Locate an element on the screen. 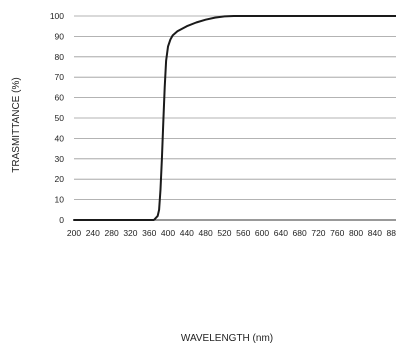 This screenshot has width=396, height=347. y-tick-label: 100 is located at coordinates (57, 16).